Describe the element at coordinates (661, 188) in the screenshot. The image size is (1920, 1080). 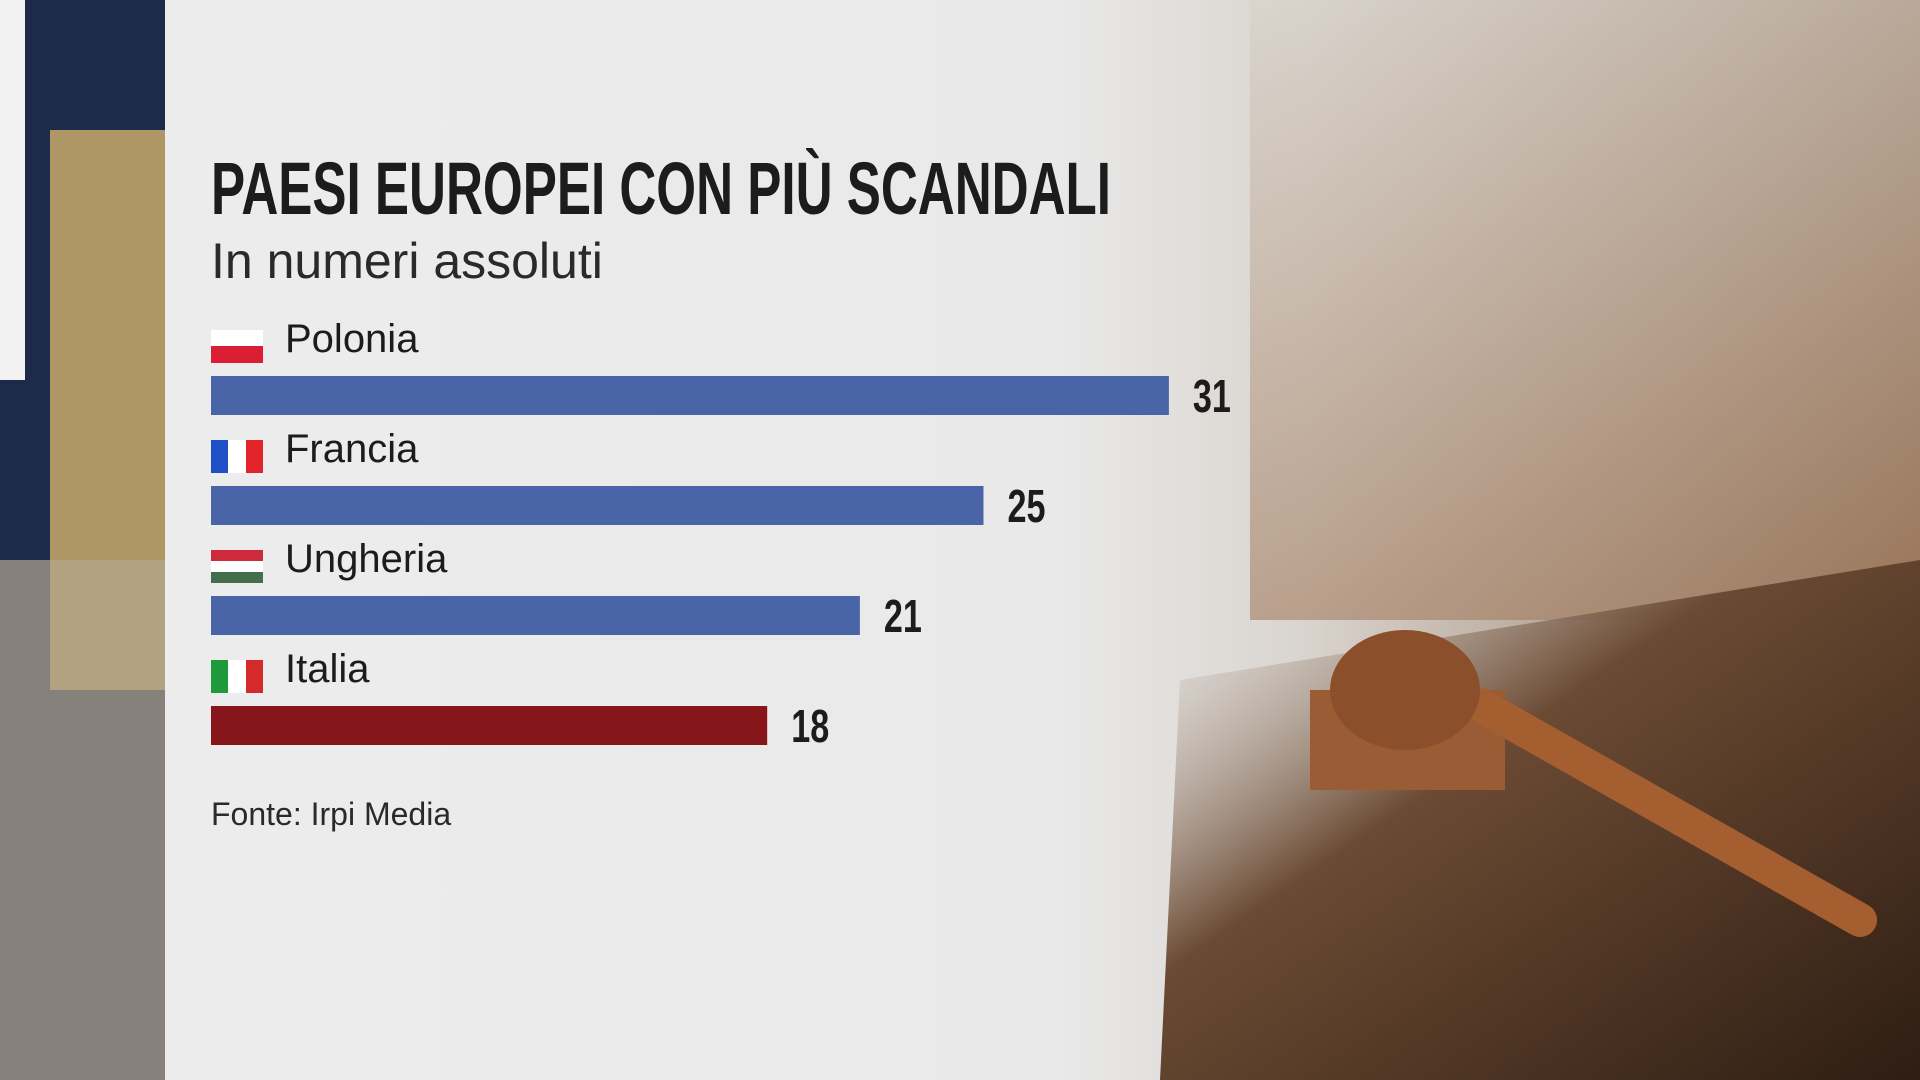
I see `chart-title: PAESI EUROPEI CON PIÙ SCANDALI` at that location.